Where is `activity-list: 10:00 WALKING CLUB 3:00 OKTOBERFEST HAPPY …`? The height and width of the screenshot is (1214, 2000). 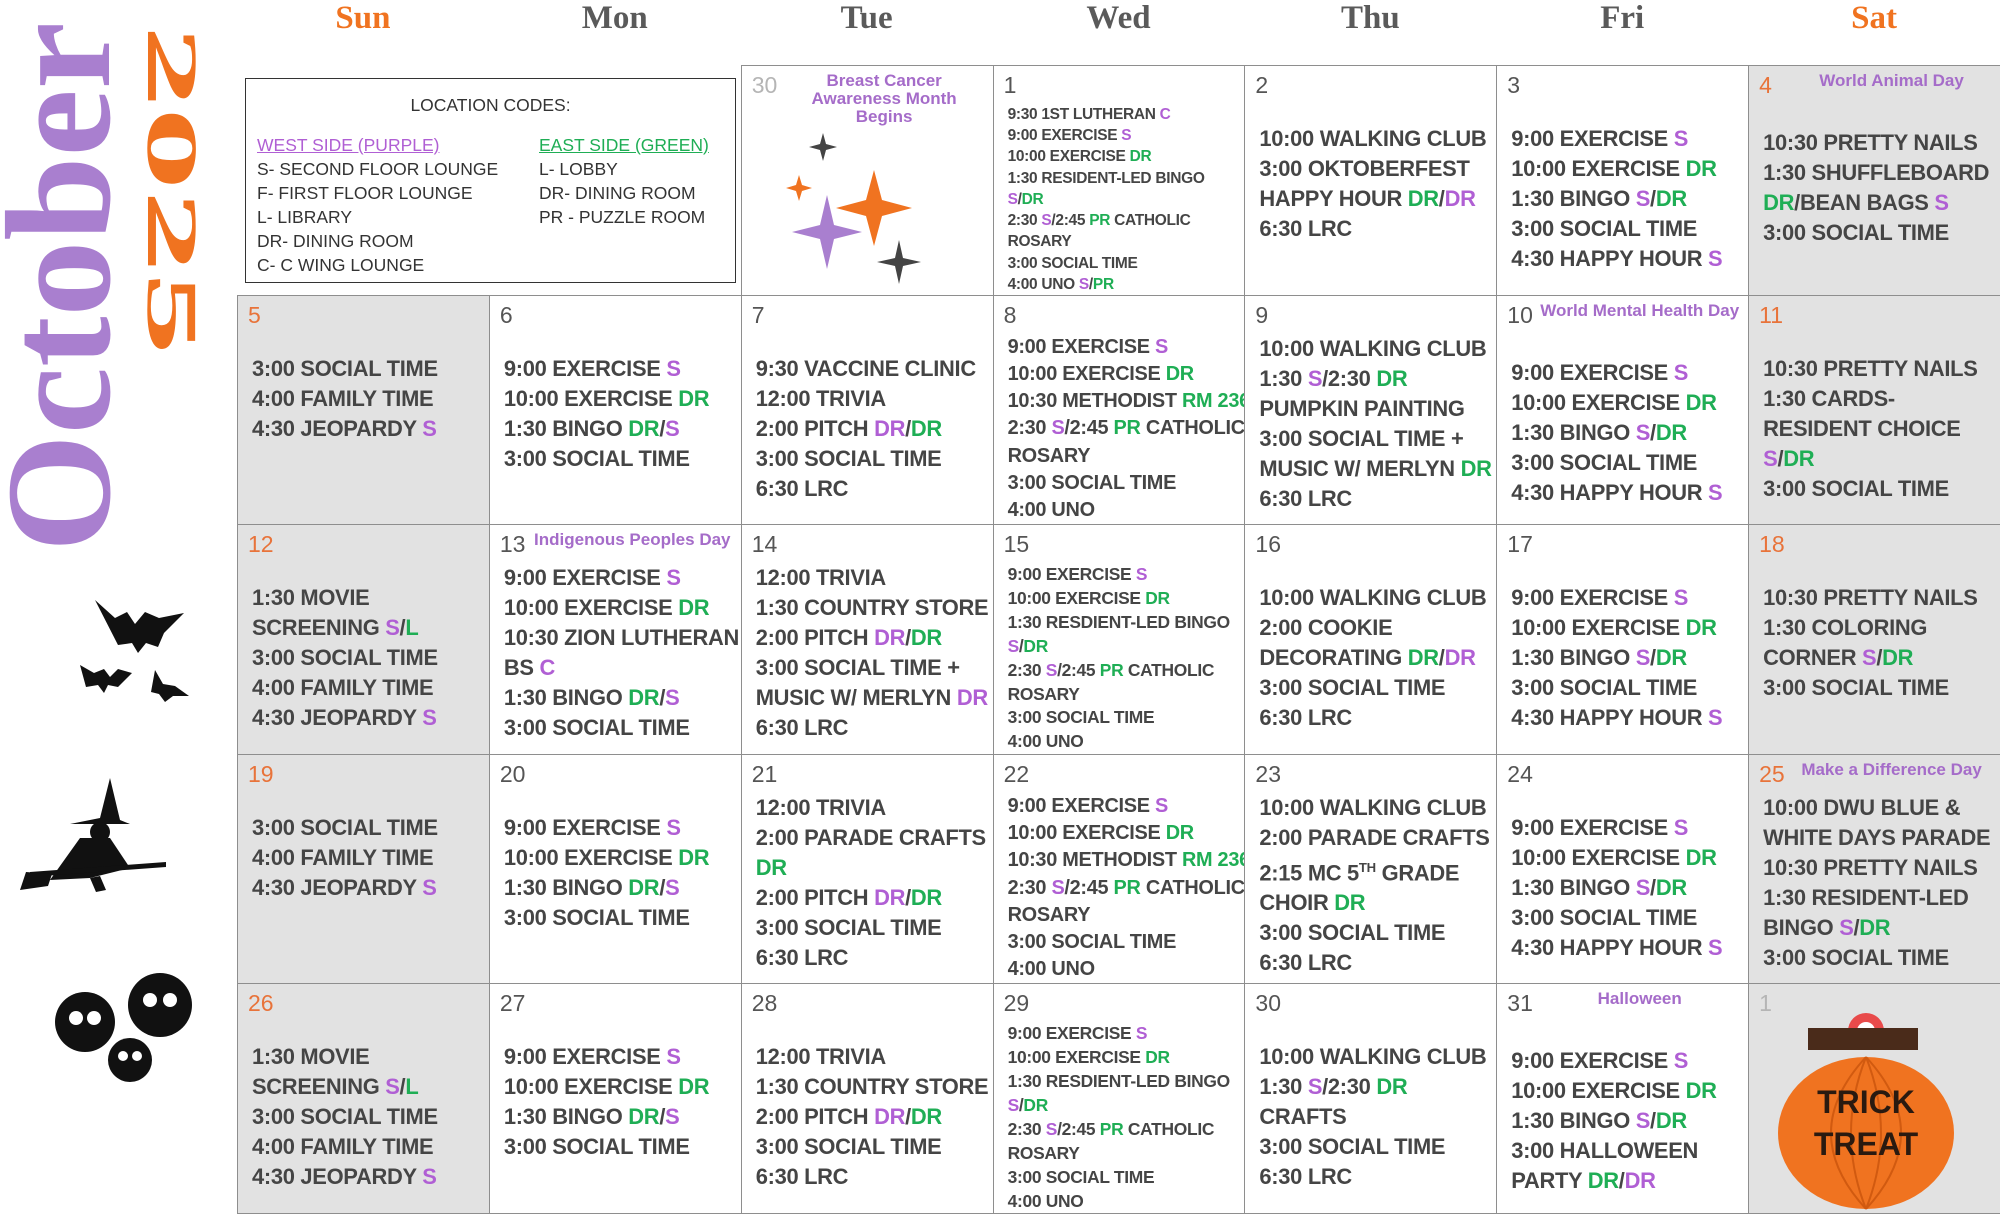
activity-list: 10:00 WALKING CLUB 3:00 OKTOBERFEST HAPPY … is located at coordinates (1376, 184).